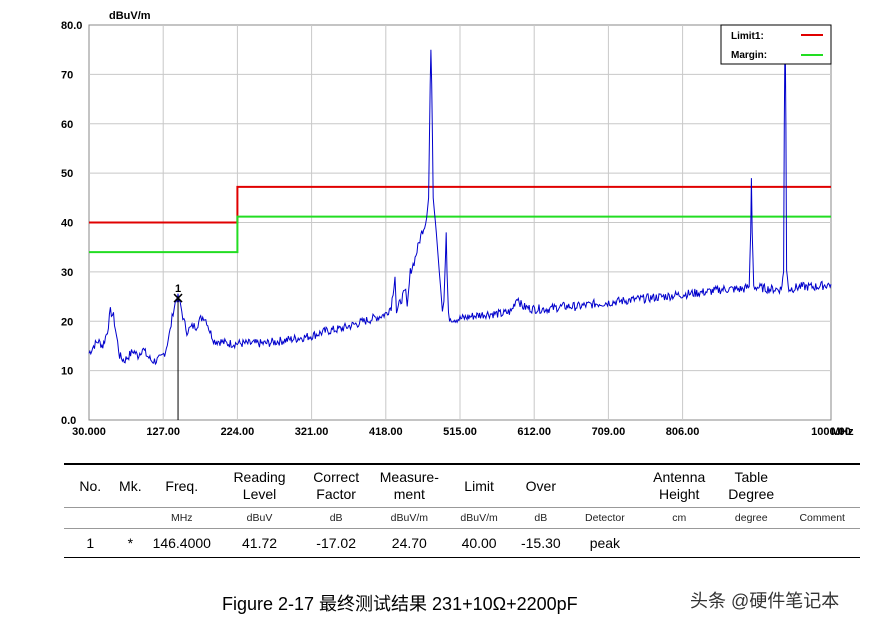 The image size is (896, 628). I want to click on cell-limit: 40.00, so click(479, 542).